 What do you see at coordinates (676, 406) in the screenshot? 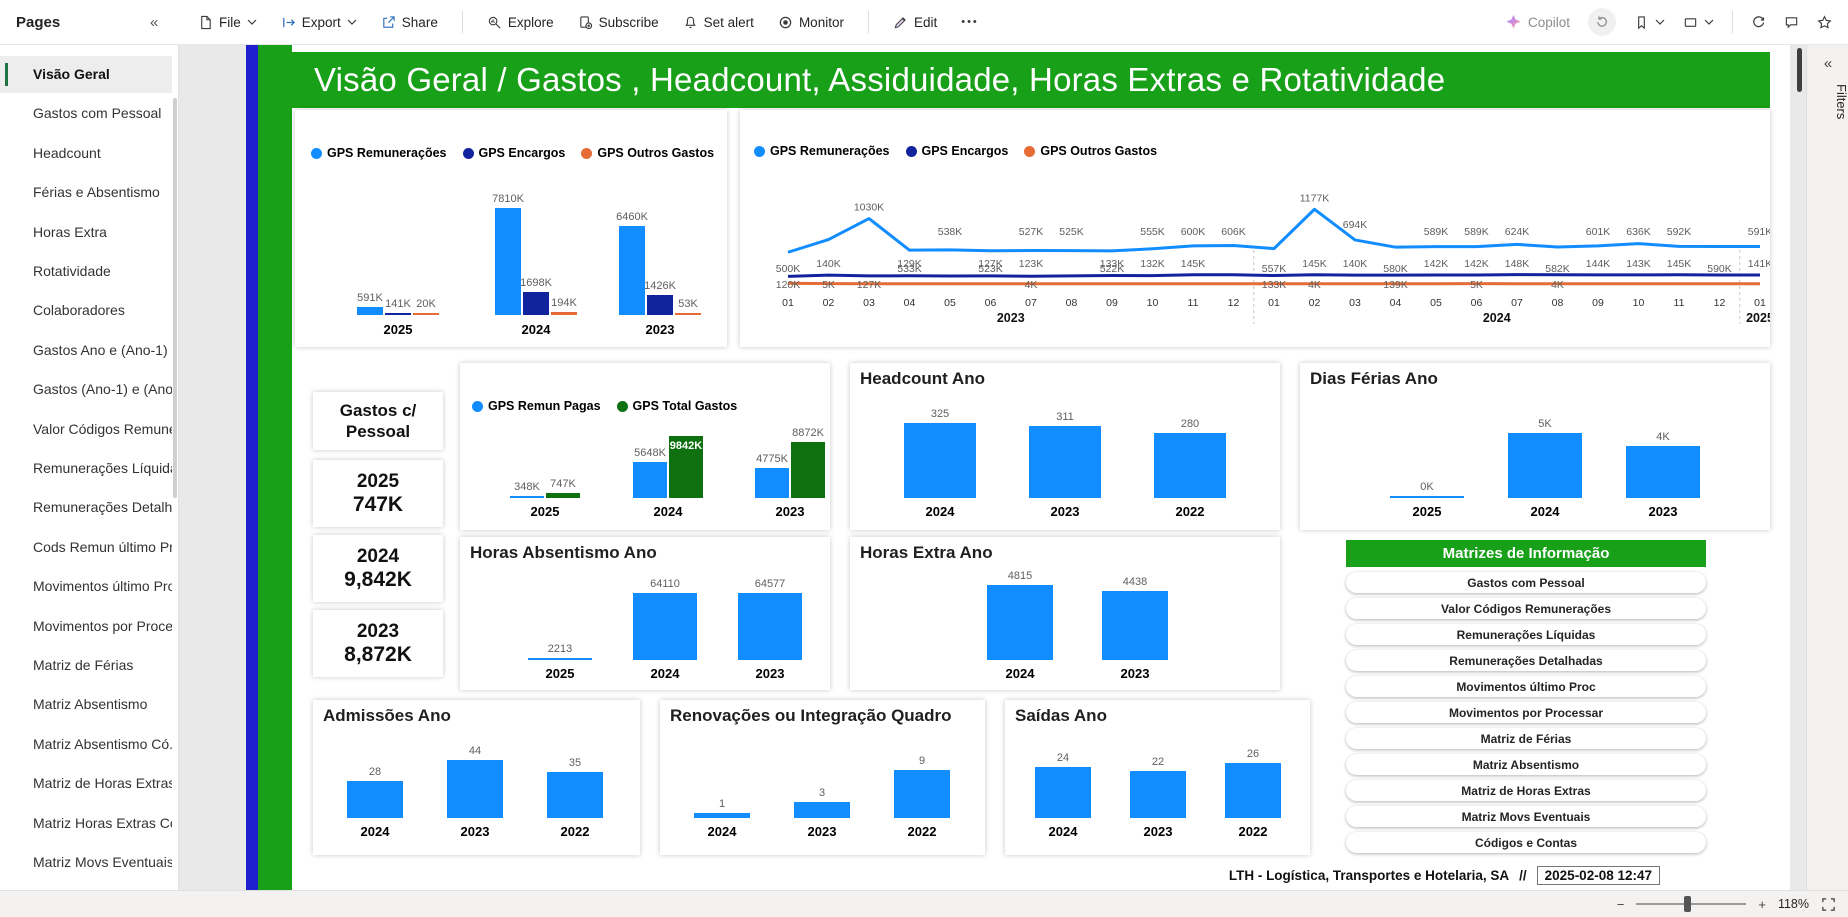
I see `legend-item: GPS Total Gastos` at bounding box center [676, 406].